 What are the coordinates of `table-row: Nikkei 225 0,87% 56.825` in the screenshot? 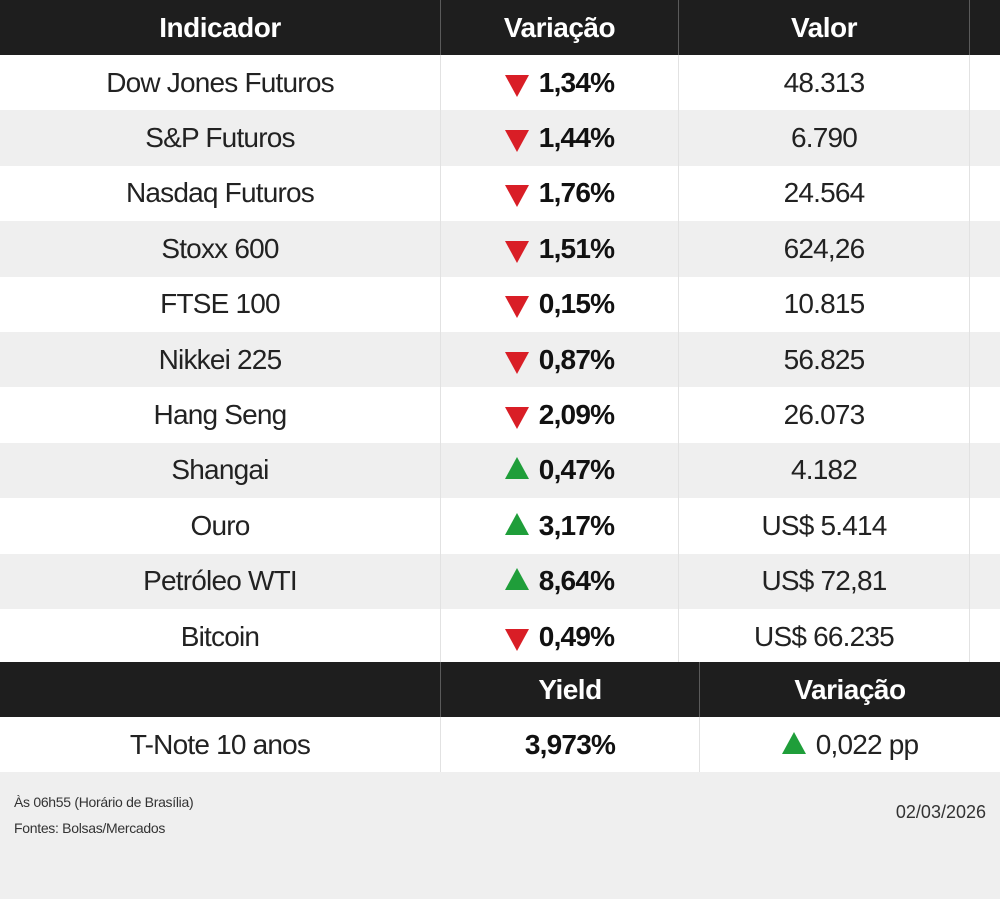 It's located at (500, 359).